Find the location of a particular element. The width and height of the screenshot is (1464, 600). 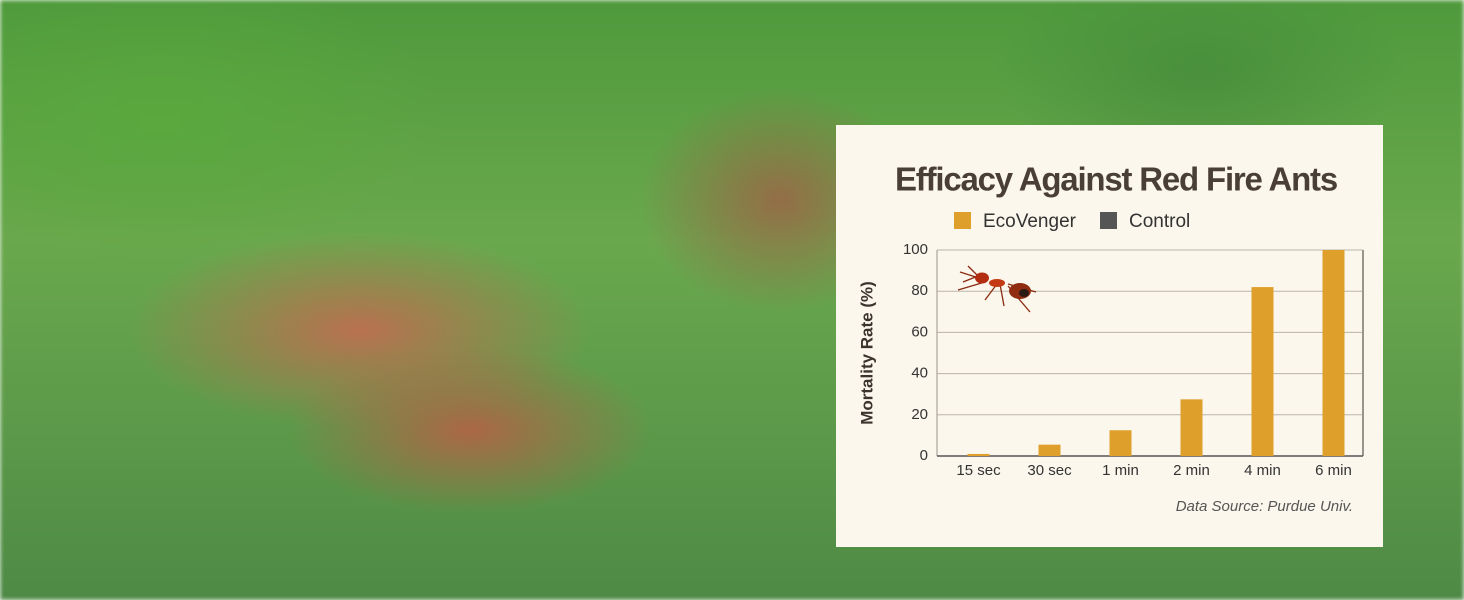

y-tick-label: 60 is located at coordinates (919, 331).